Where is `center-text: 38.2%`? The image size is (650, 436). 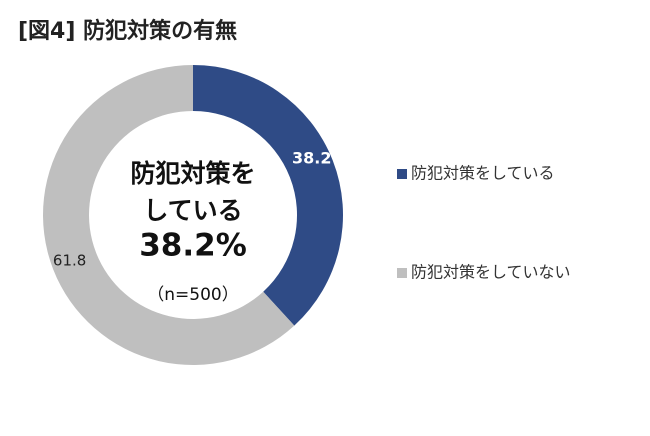 center-text: 38.2% is located at coordinates (193, 246).